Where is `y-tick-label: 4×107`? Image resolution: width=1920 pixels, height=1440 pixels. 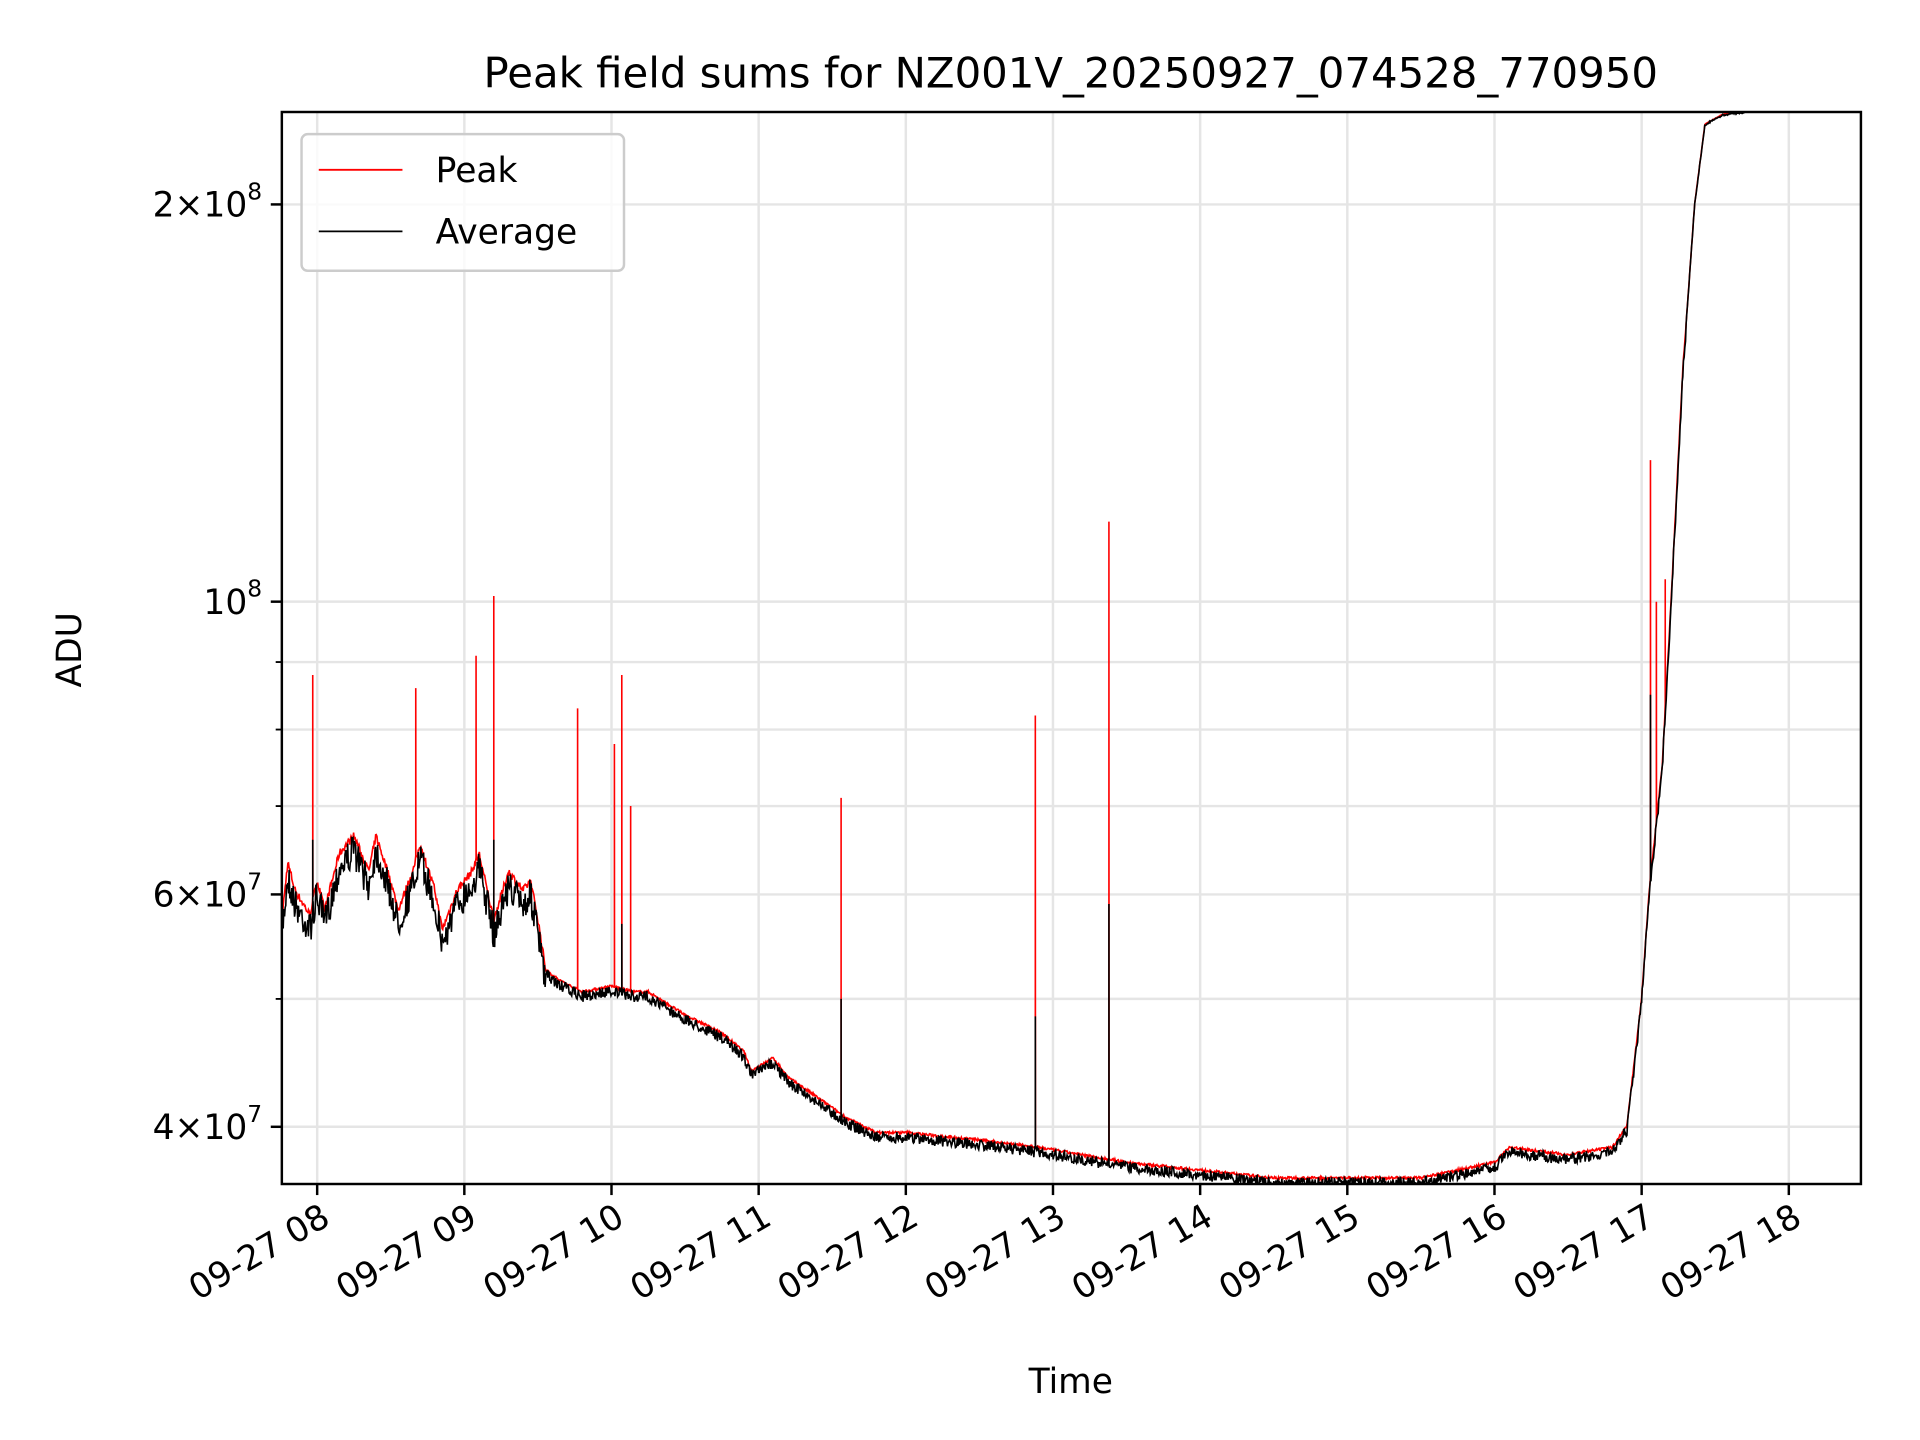
y-tick-label: 4×107 is located at coordinates (208, 1124).